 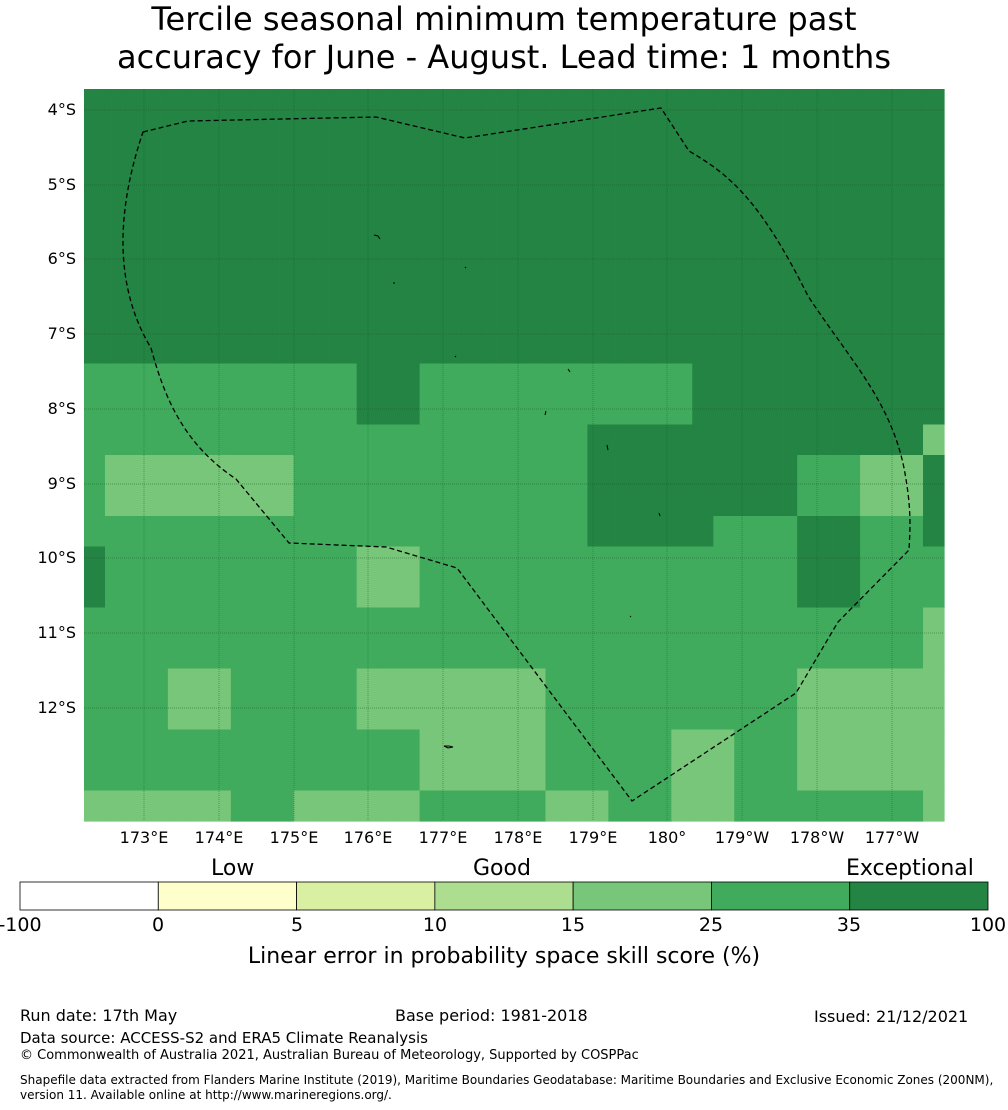 What do you see at coordinates (294, 837) in the screenshot?
I see `lon-label: 175°E` at bounding box center [294, 837].